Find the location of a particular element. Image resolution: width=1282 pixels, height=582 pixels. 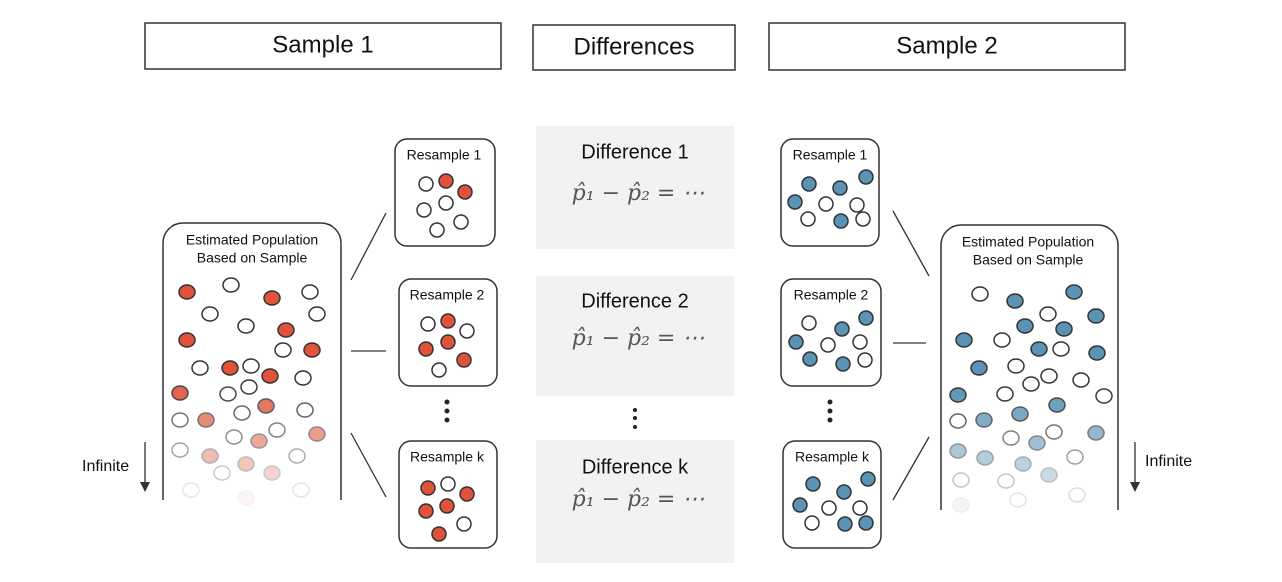

difference-box is located at coordinates (635, 336).